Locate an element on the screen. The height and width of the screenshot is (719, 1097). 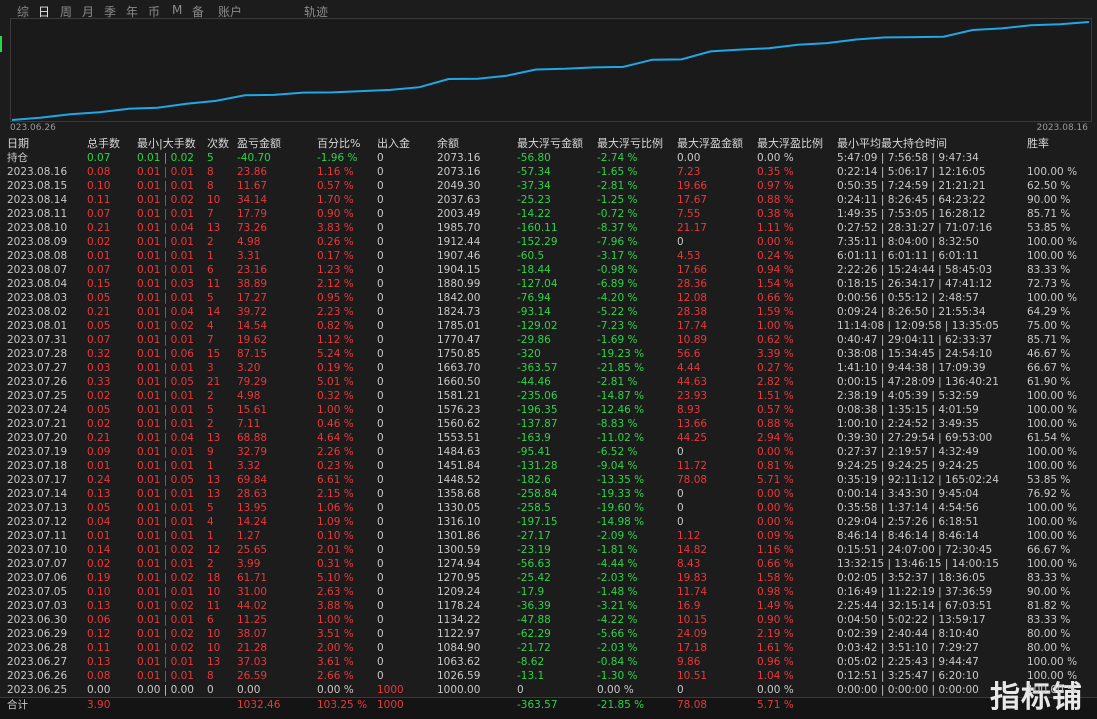
cell-value: -12.46 % is located at coordinates (621, 410).